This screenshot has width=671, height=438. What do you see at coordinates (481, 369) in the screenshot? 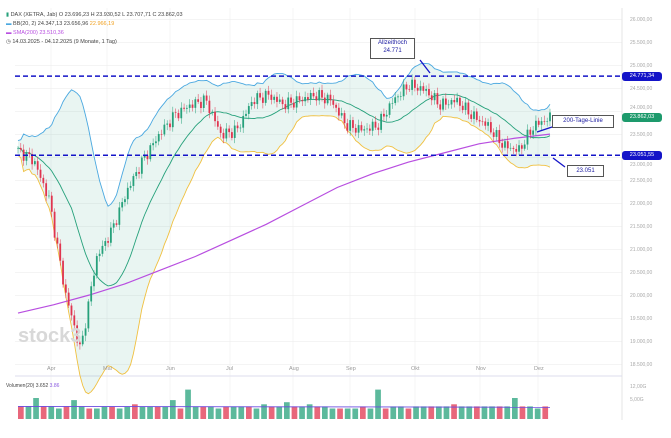
I see `x-tick-label: Nov` at bounding box center [481, 369].